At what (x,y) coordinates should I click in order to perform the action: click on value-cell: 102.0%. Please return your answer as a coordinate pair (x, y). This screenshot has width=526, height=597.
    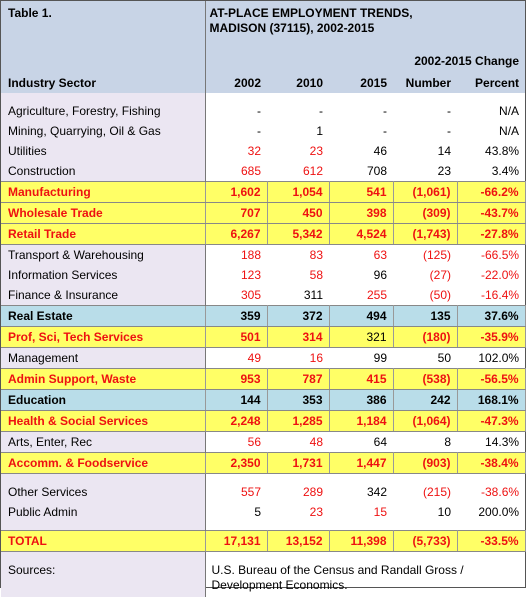
    Looking at the image, I should click on (499, 358).